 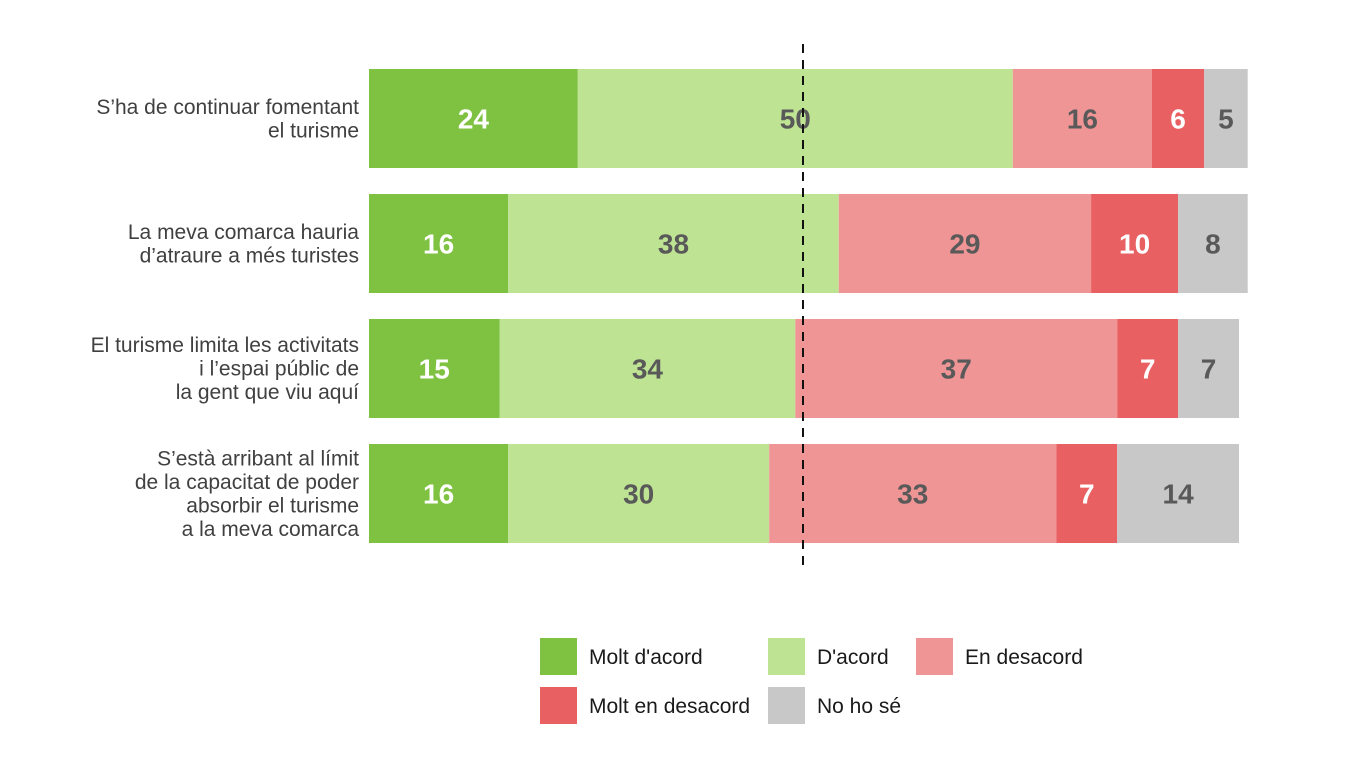 I want to click on legend-label: D'acord, so click(x=853, y=657).